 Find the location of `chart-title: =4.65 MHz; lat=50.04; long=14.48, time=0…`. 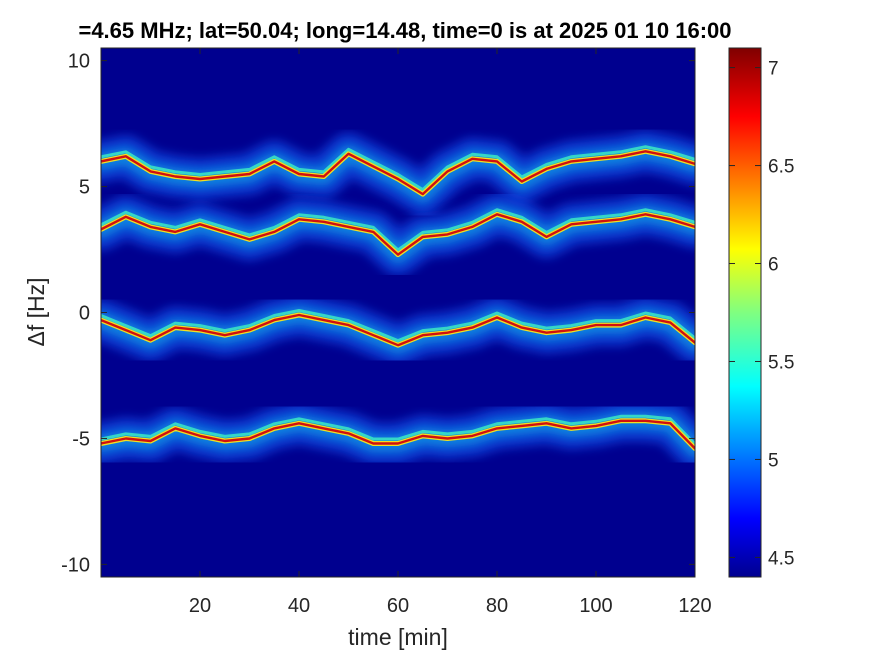

chart-title: =4.65 MHz; lat=50.04; long=14.48, time=0… is located at coordinates (404, 30).